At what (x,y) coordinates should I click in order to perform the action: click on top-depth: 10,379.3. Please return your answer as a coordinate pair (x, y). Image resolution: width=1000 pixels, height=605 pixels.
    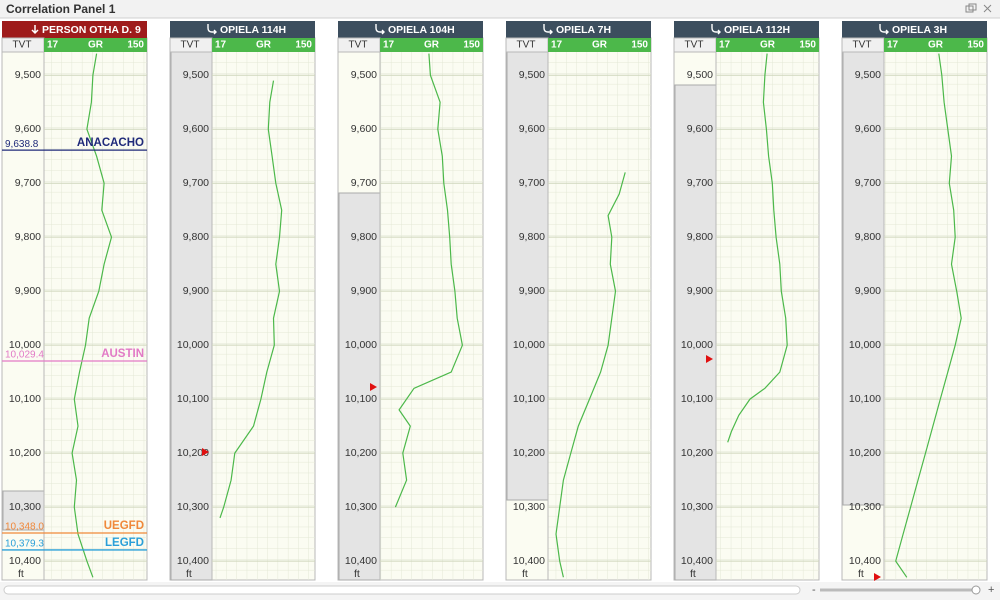
    Looking at the image, I should click on (24, 544).